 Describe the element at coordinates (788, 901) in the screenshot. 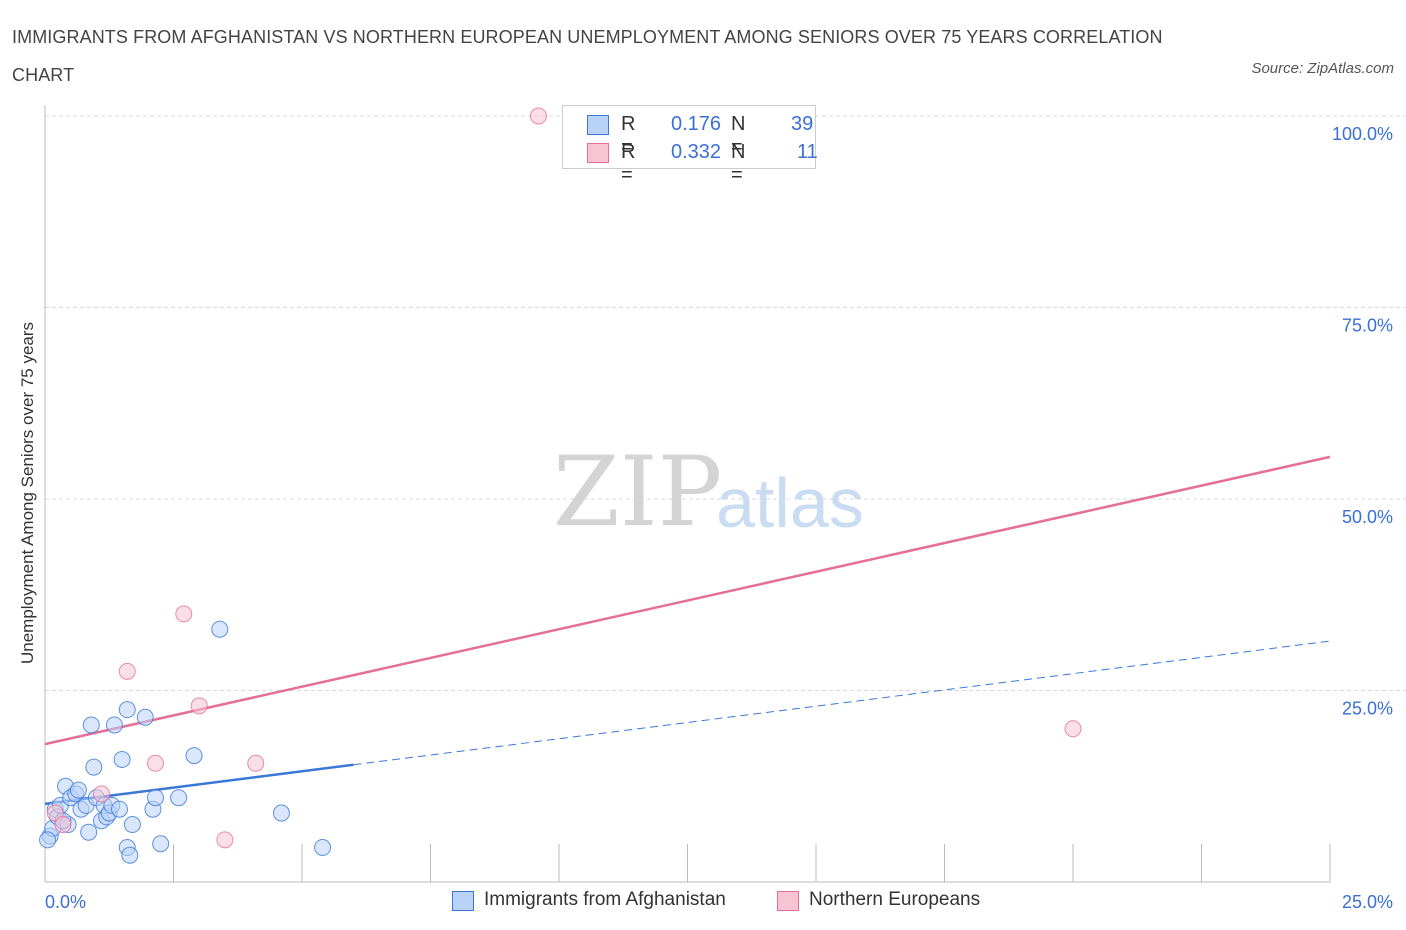

I see `bottom-legend-swatch-pink` at that location.